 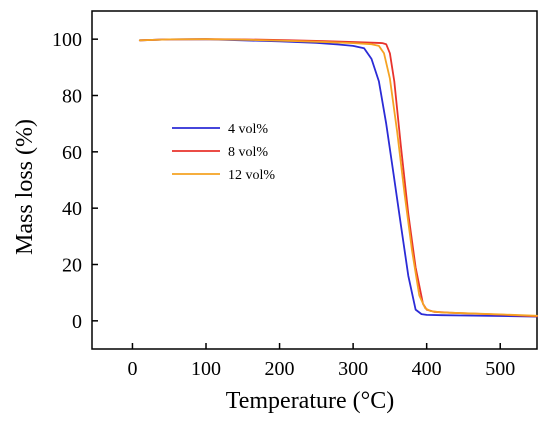 What do you see at coordinates (206, 369) in the screenshot?
I see `x-tick-label: 100` at bounding box center [206, 369].